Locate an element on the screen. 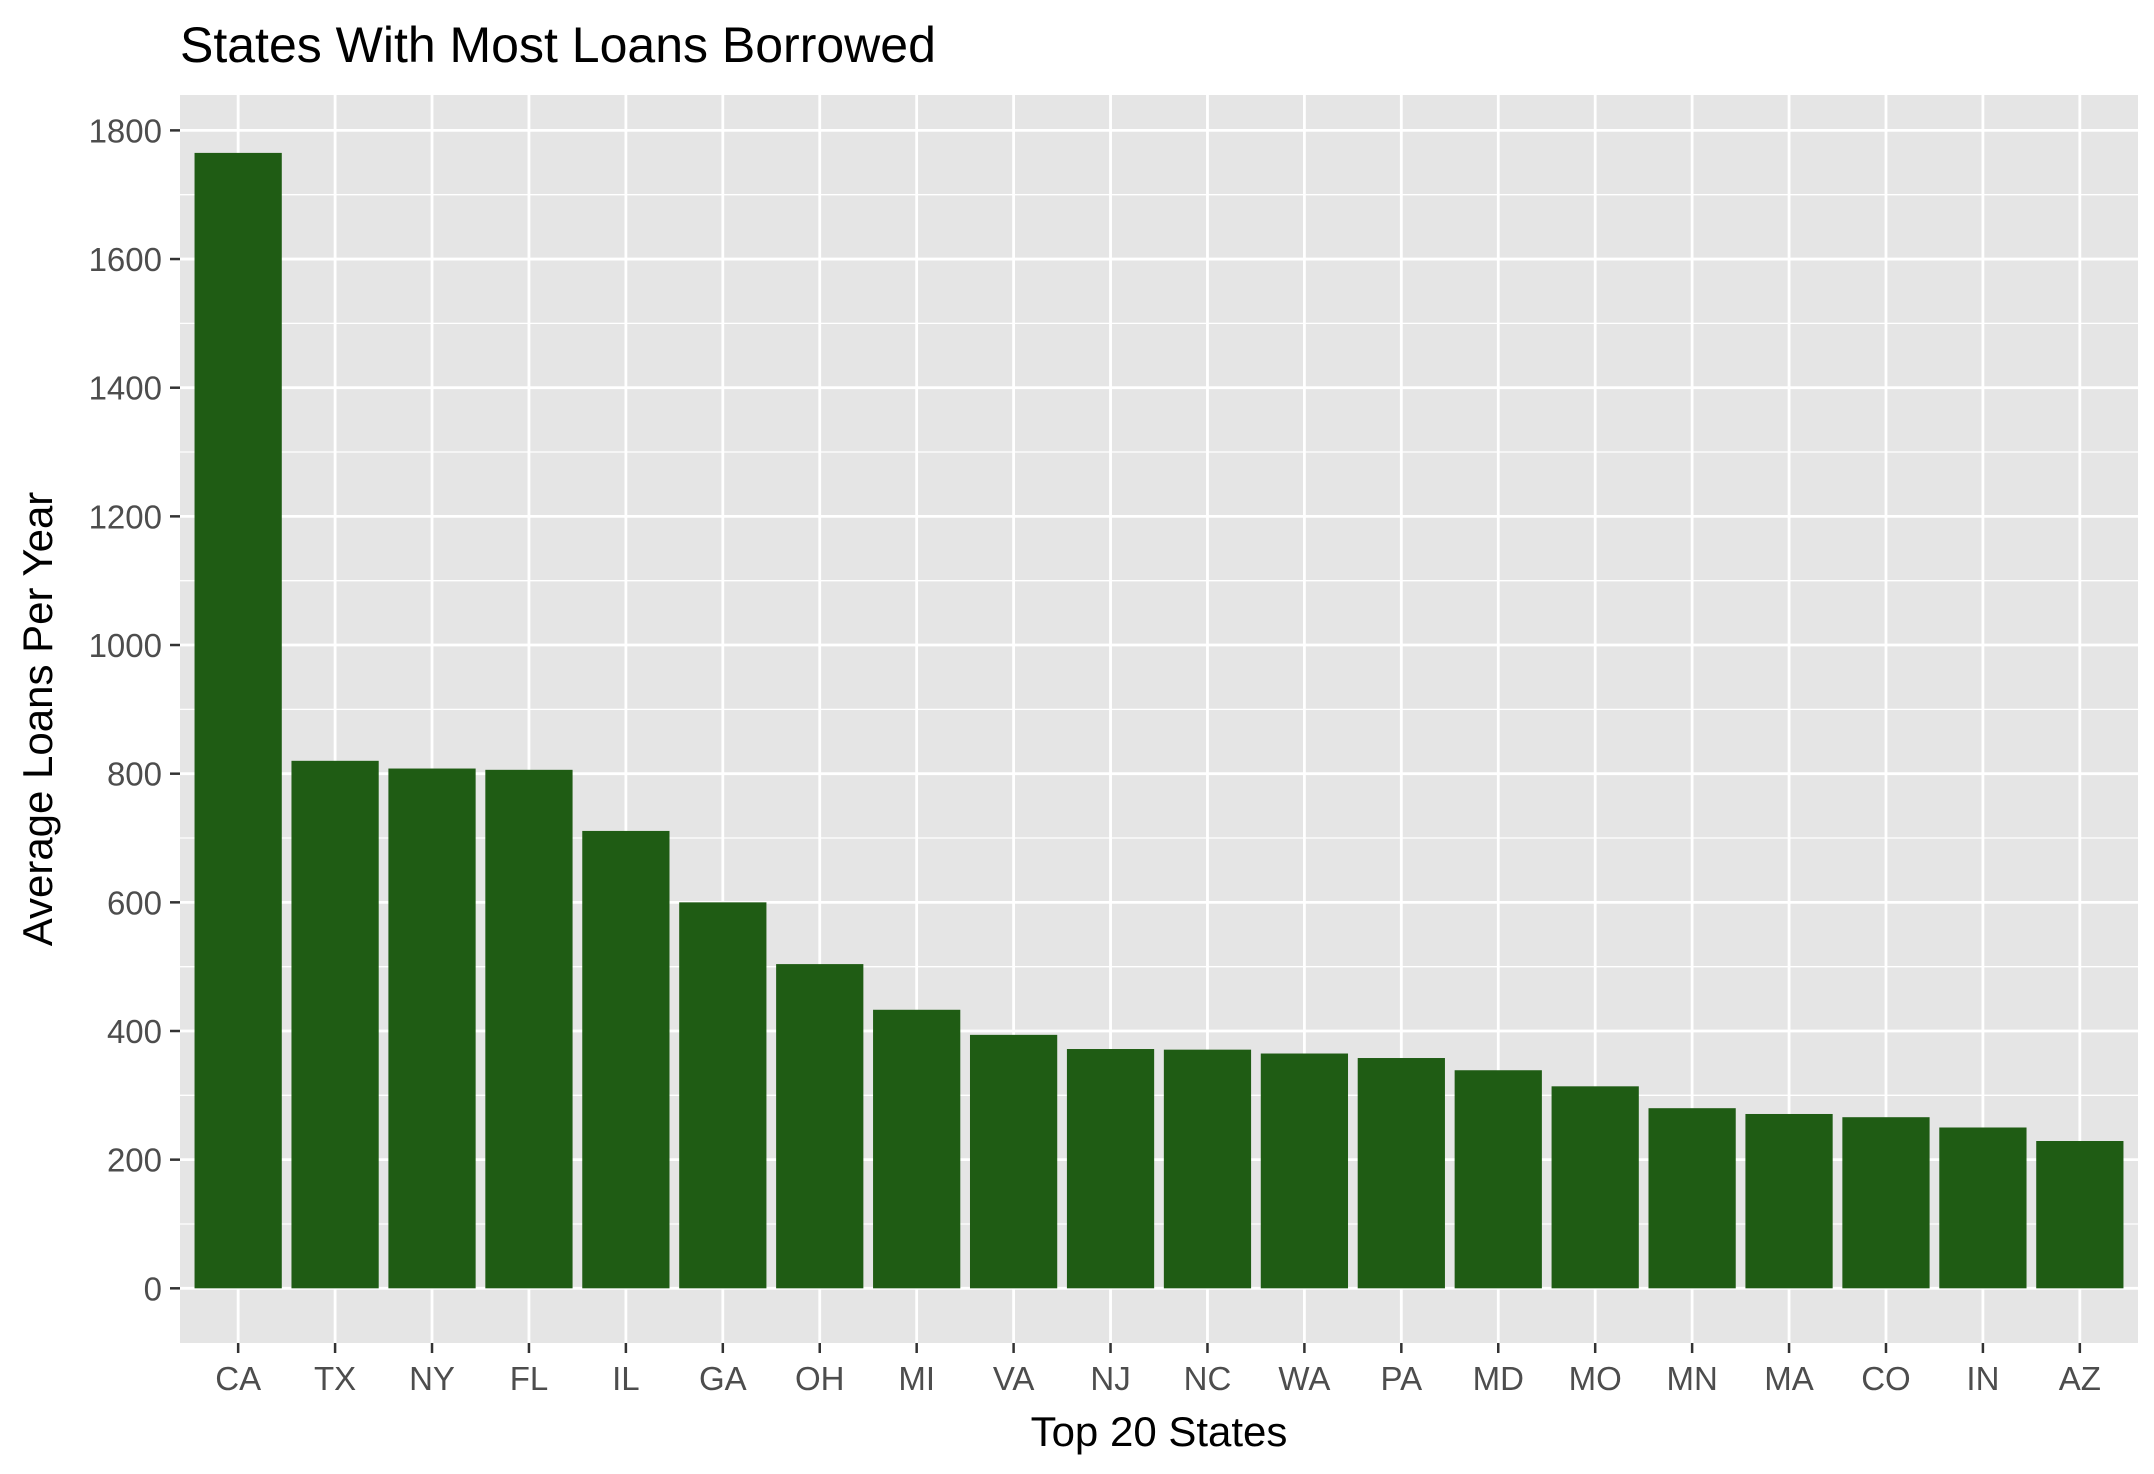 The height and width of the screenshot is (1474, 2154). bar-ga is located at coordinates (723, 1095).